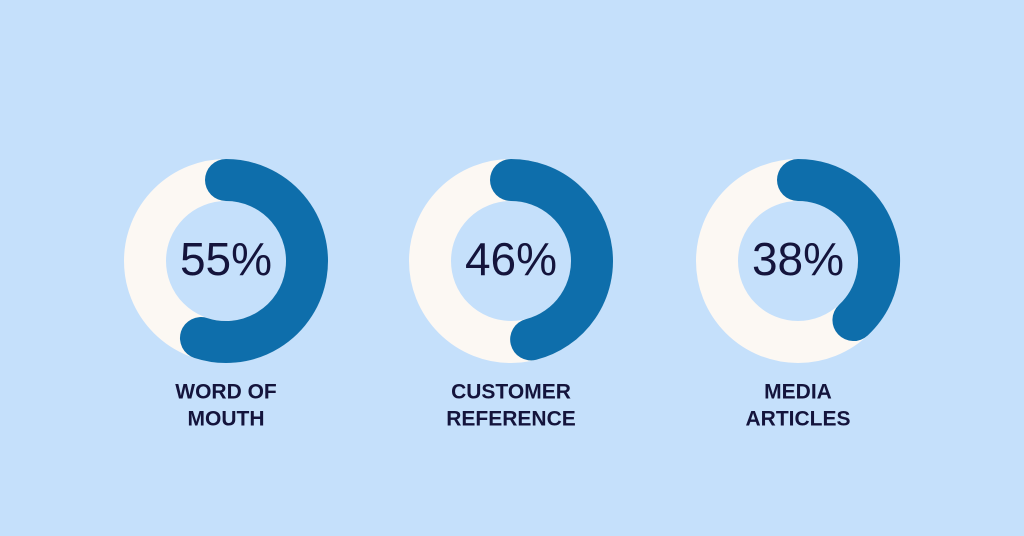 This screenshot has height=536, width=1024. What do you see at coordinates (511, 259) in the screenshot?
I see `percent-label: 46%` at bounding box center [511, 259].